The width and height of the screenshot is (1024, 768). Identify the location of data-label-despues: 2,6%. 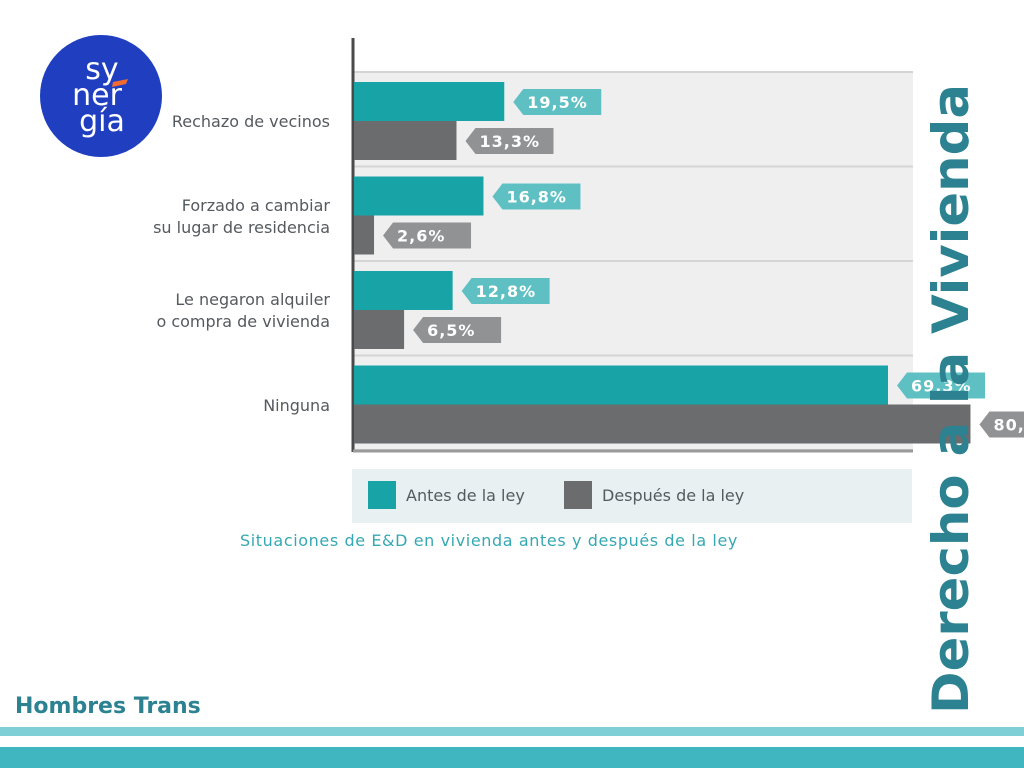
(421, 236).